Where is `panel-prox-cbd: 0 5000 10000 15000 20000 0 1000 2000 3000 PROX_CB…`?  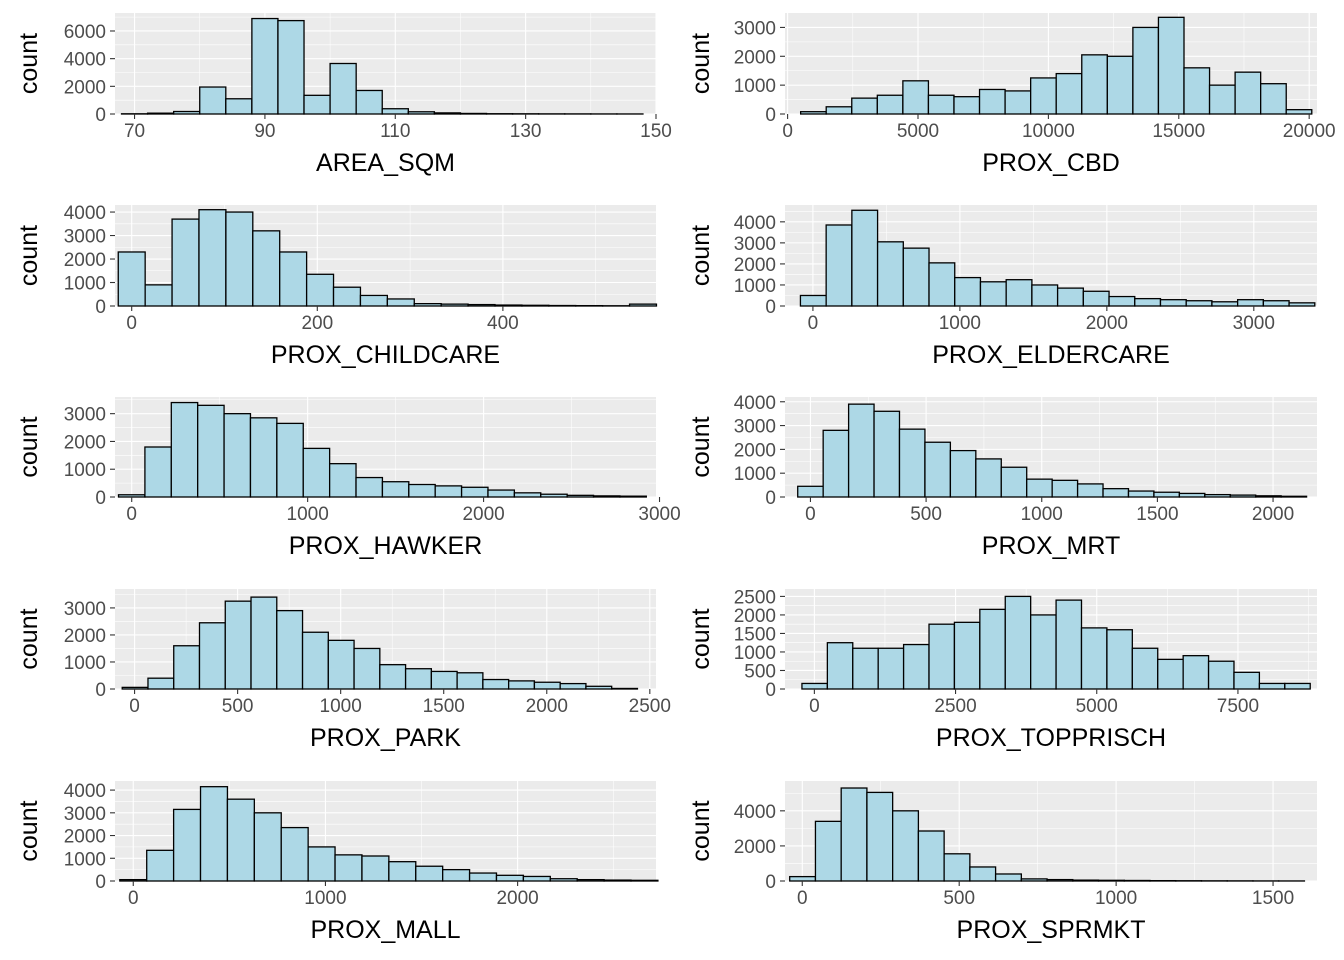
panel-prox-cbd: 0 5000 10000 15000 20000 0 1000 2000 3000 PROX_CB… is located at coordinates (1011, 95).